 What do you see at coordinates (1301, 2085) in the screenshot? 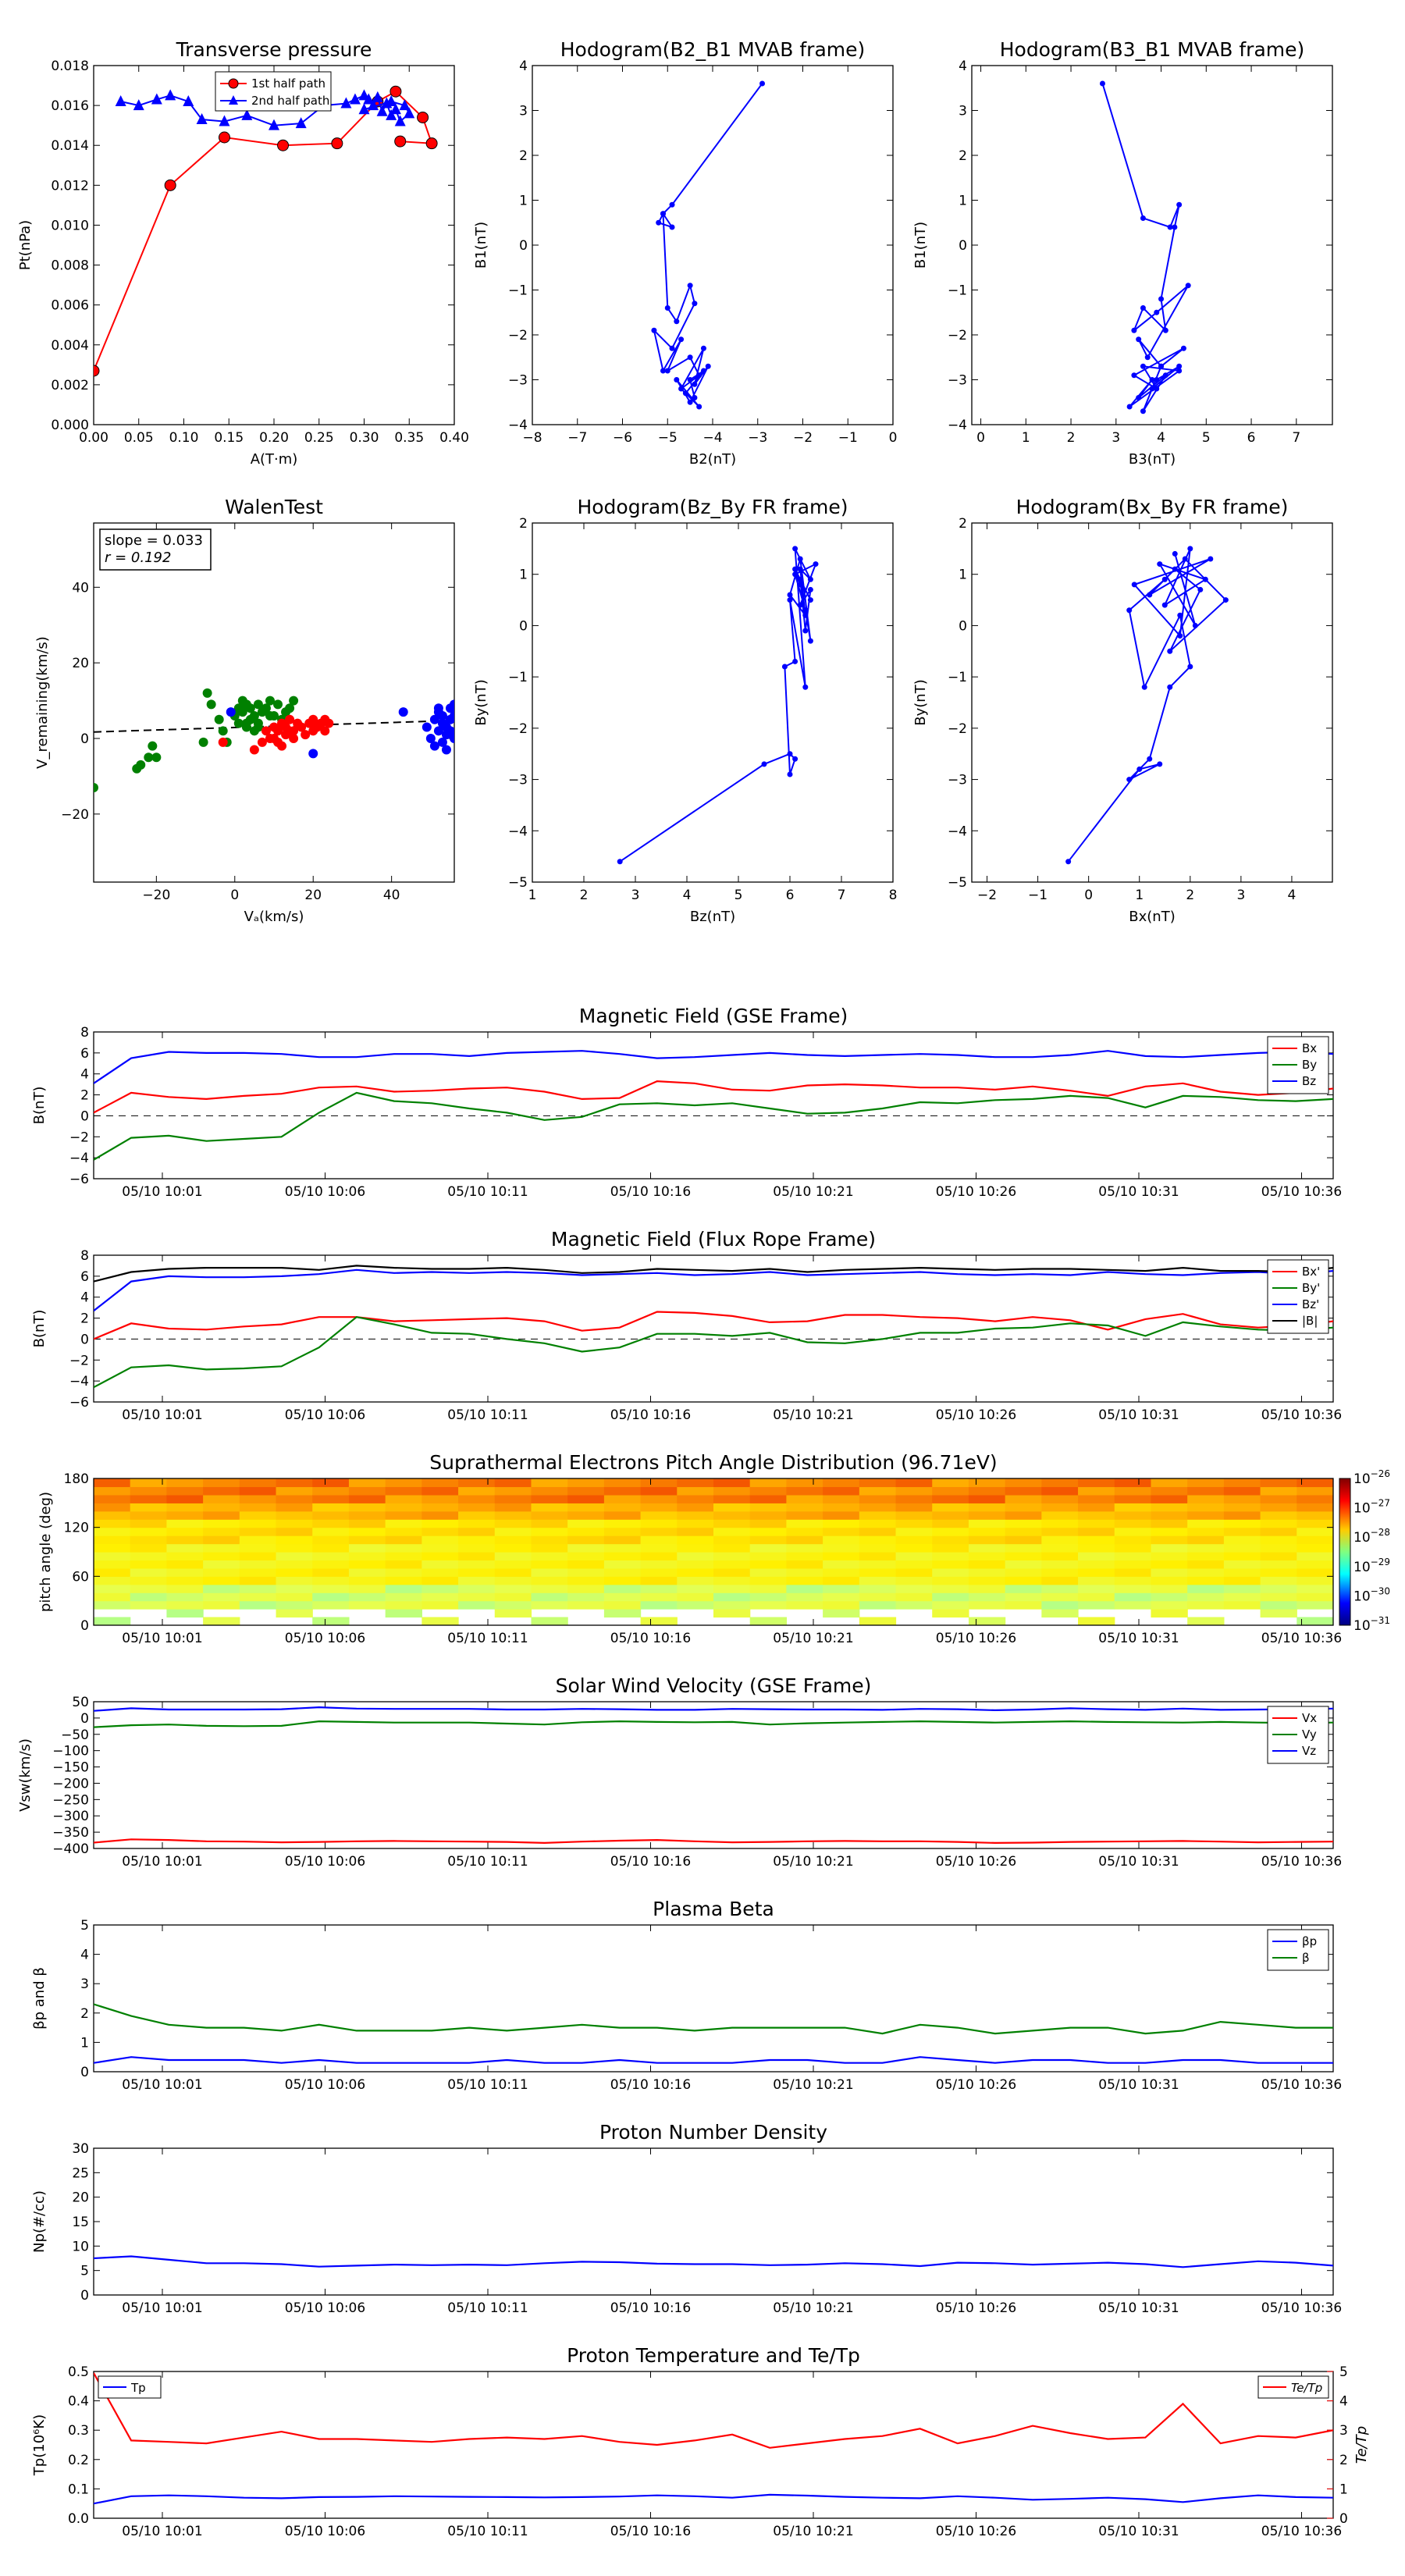
I see `x-tick-label: 05/10 10:36` at bounding box center [1301, 2085].